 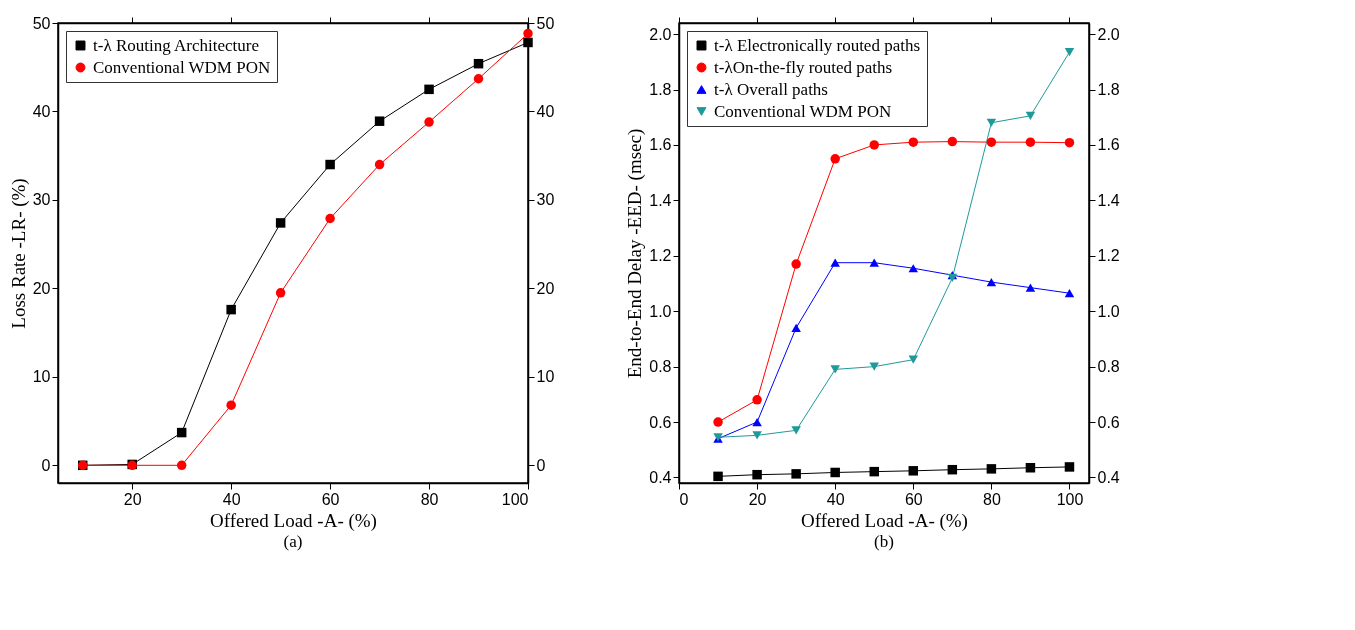 I want to click on text: (a), so click(x=293, y=541).